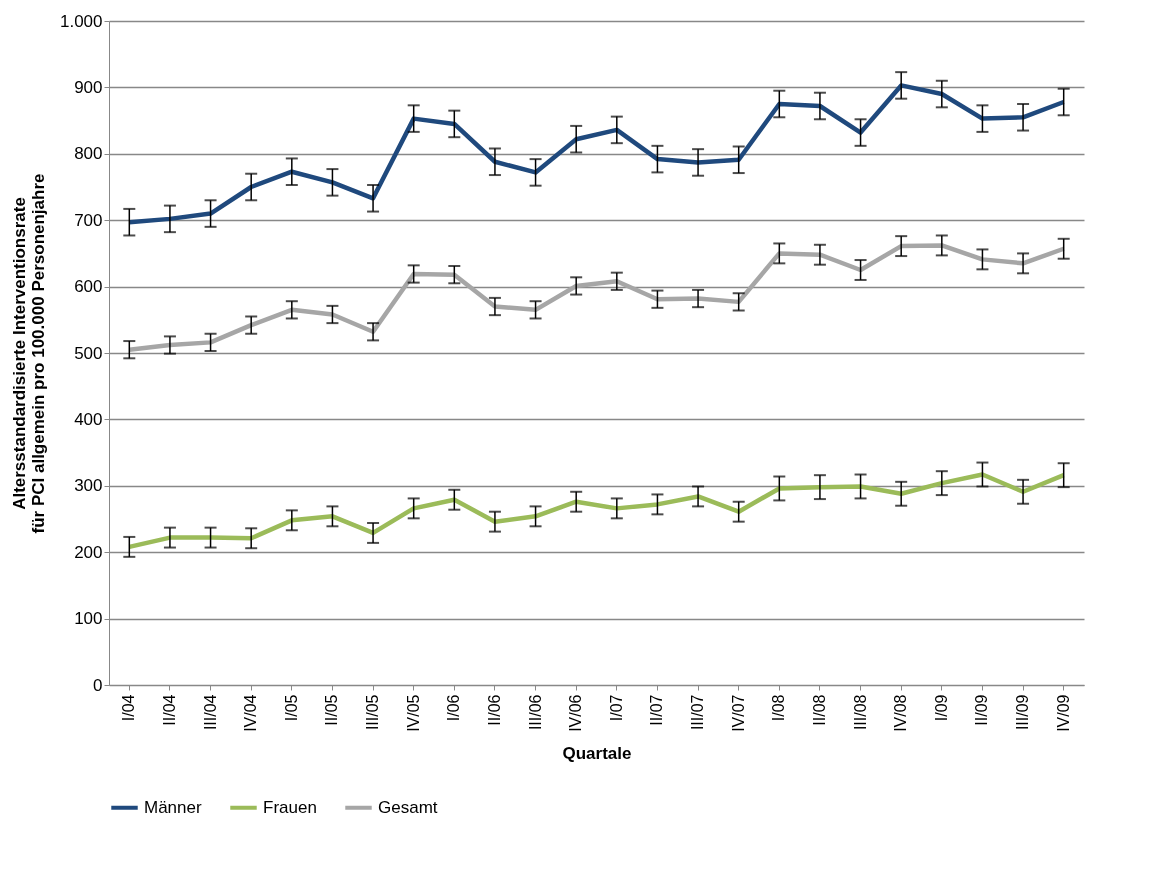 This screenshot has width=1155, height=870. What do you see at coordinates (88, 154) in the screenshot?
I see `y-tick-label: 800` at bounding box center [88, 154].